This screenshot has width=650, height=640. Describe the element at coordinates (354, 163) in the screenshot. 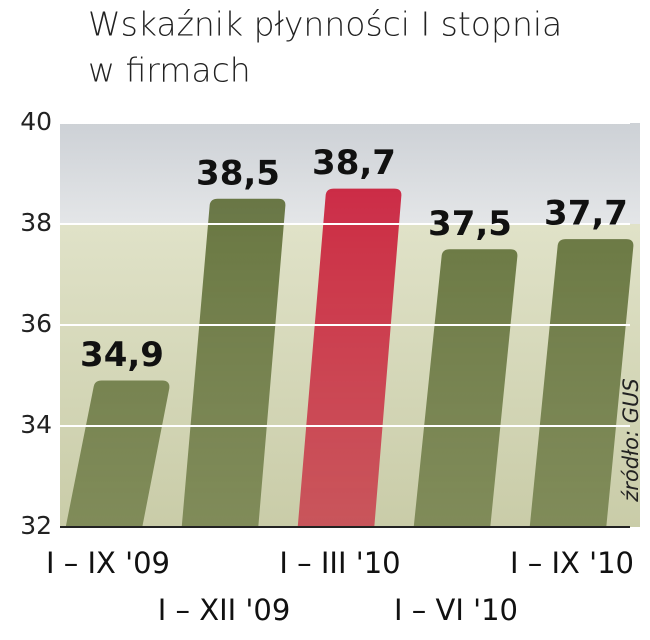

I see `value-label: 38,7` at that location.